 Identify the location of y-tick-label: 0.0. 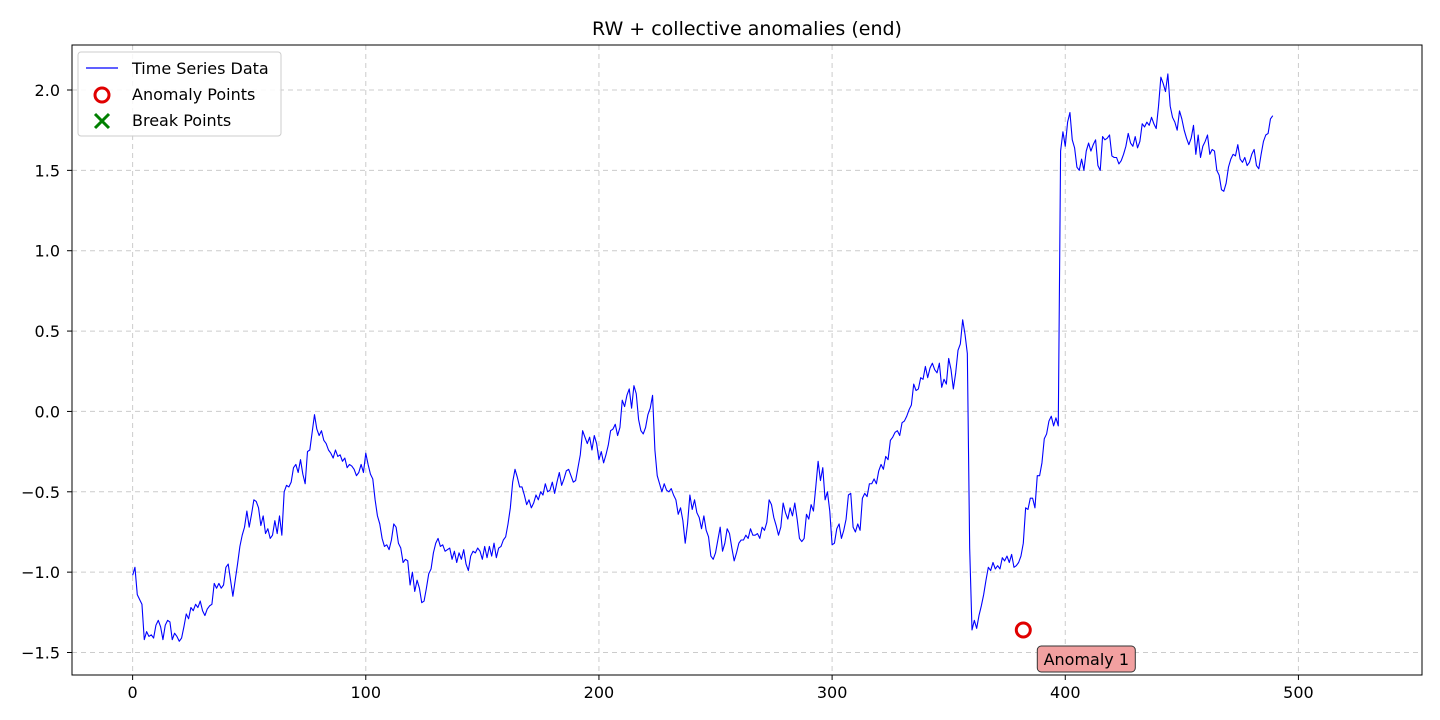
(47, 411).